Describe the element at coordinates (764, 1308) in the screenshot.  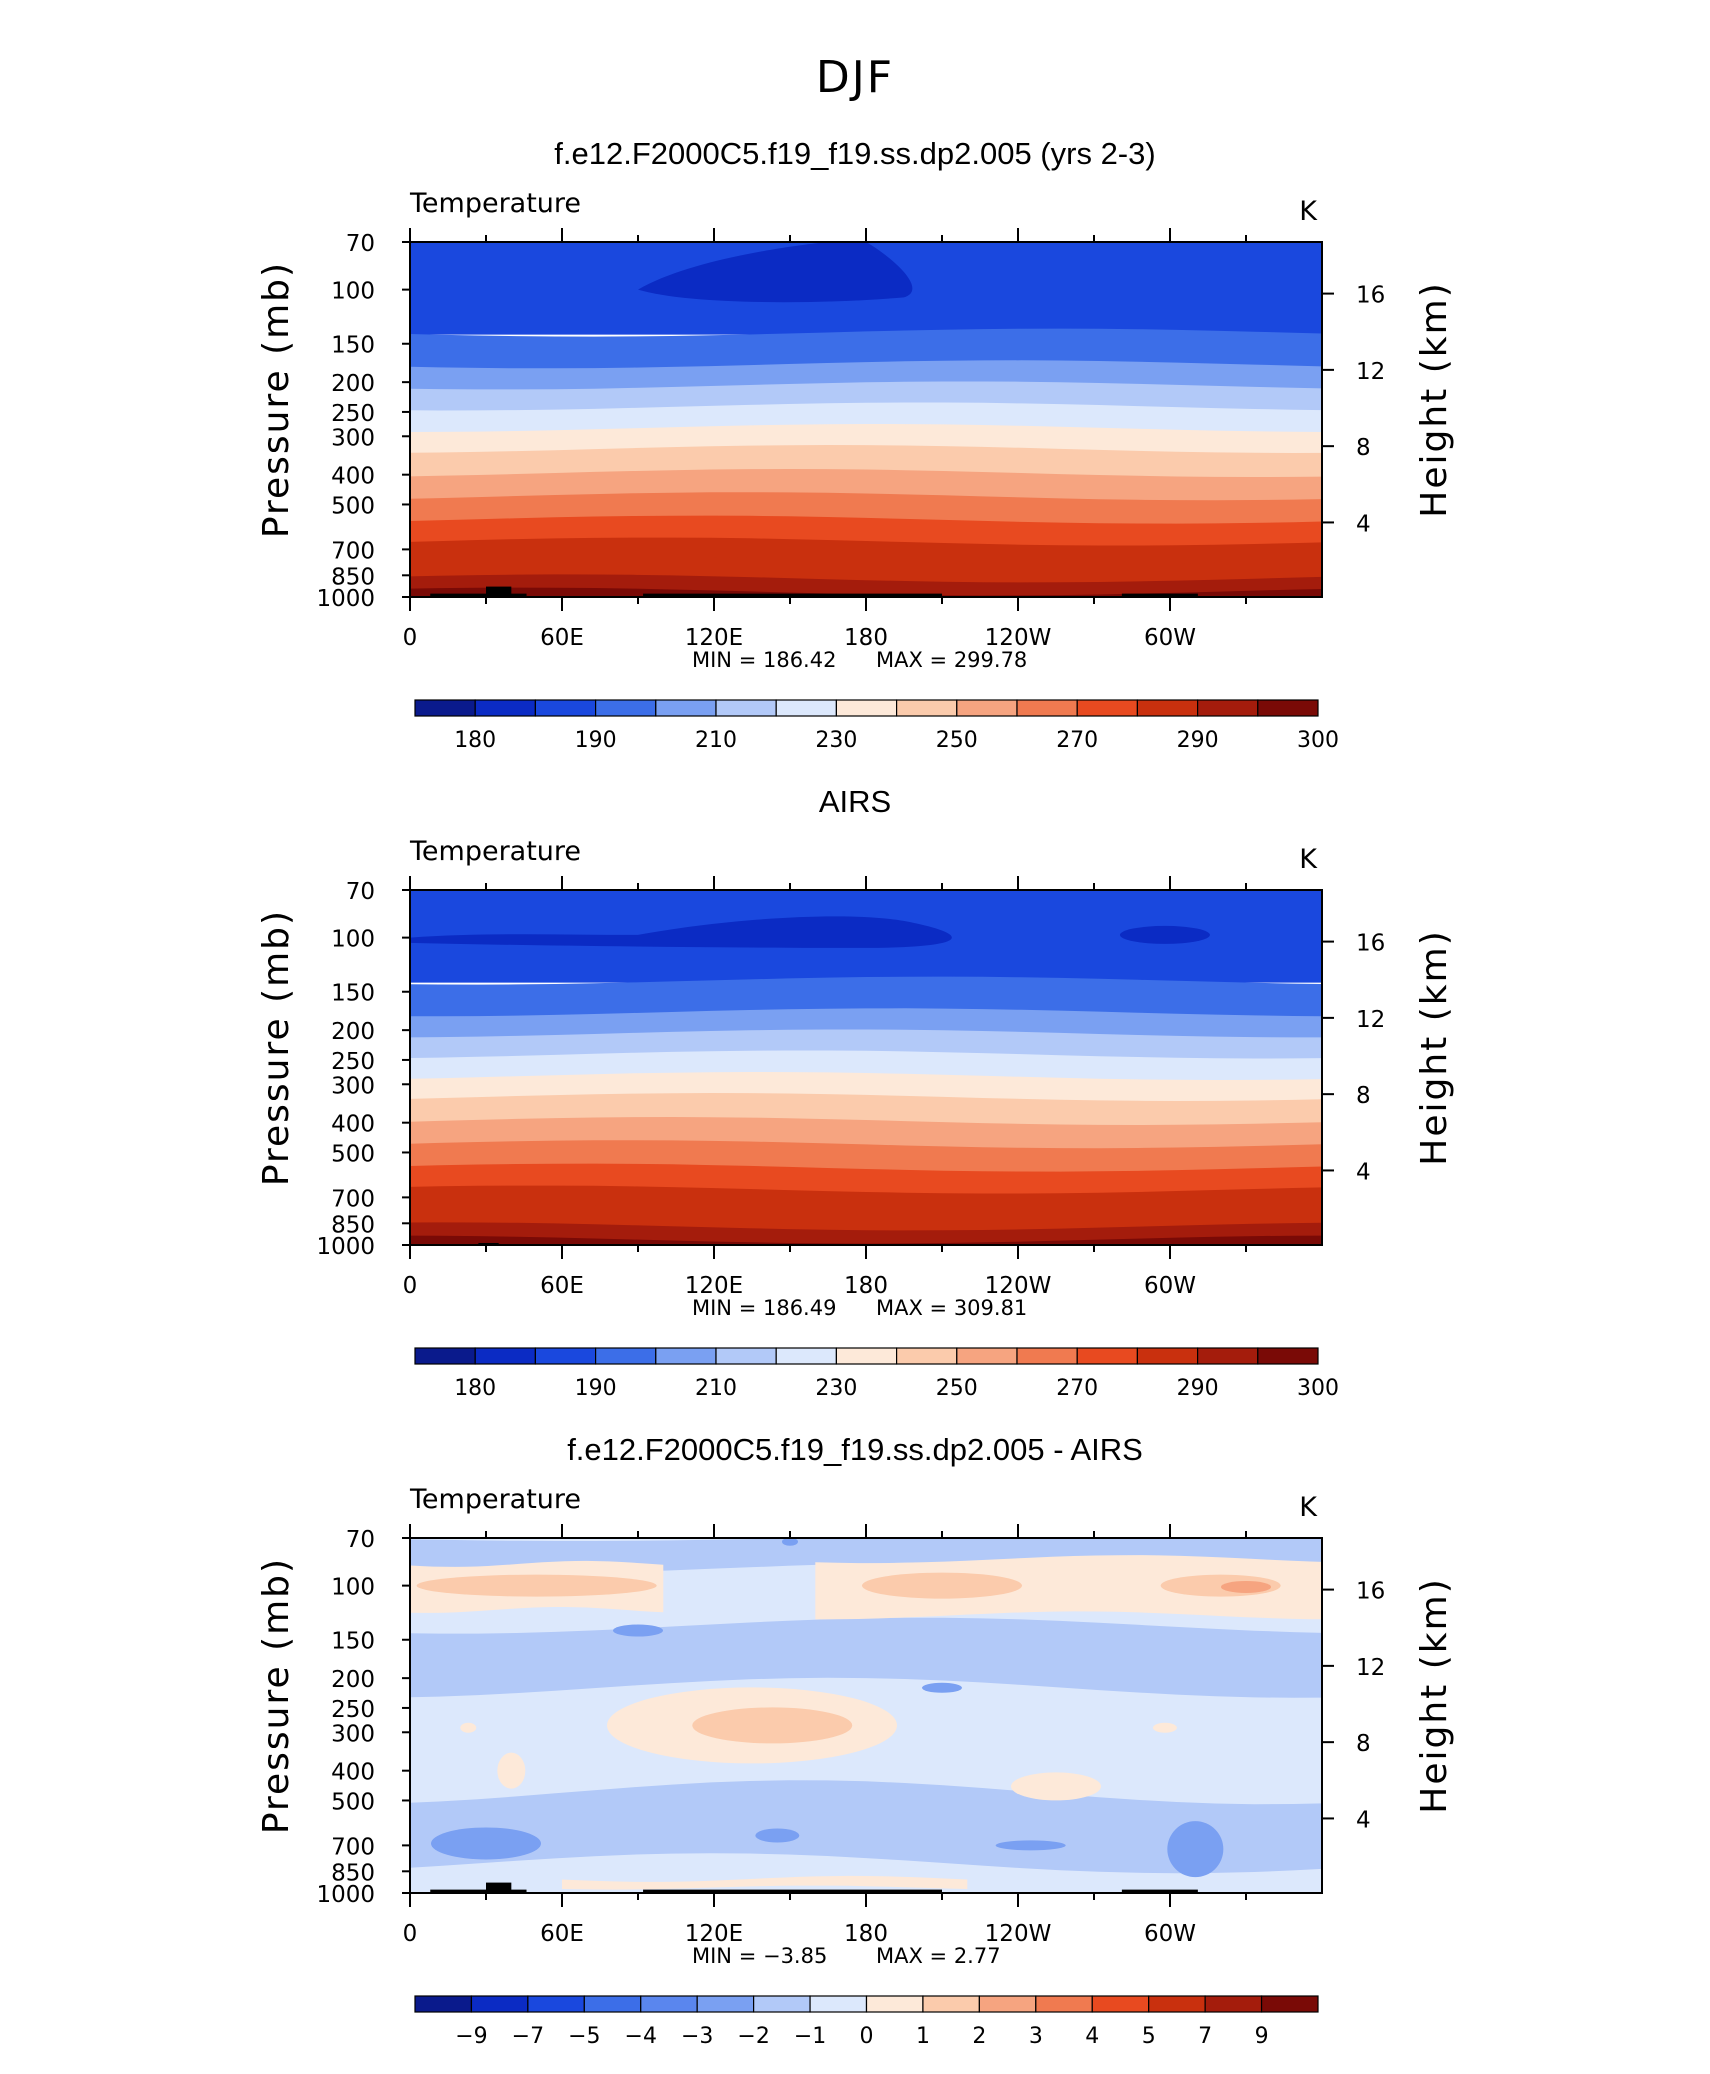
I see `min-label: MIN = 186.49` at that location.